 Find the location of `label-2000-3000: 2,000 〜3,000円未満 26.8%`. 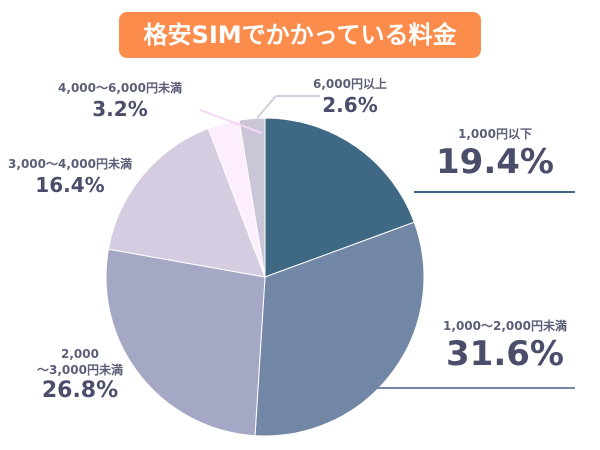

label-2000-3000: 2,000 〜3,000円未満 26.8% is located at coordinates (80, 375).